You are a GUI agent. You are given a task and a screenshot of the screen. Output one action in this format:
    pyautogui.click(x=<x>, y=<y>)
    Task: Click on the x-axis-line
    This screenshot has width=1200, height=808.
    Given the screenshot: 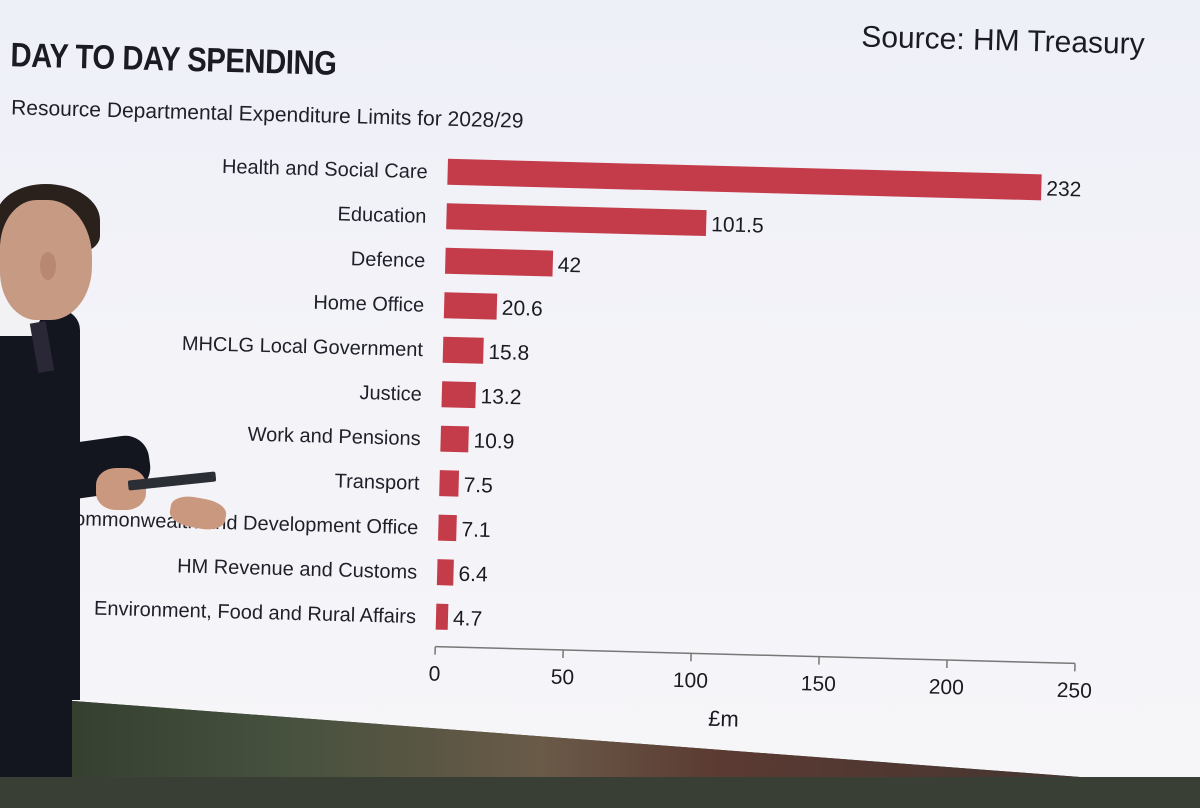 What is the action you would take?
    pyautogui.click(x=755, y=655)
    